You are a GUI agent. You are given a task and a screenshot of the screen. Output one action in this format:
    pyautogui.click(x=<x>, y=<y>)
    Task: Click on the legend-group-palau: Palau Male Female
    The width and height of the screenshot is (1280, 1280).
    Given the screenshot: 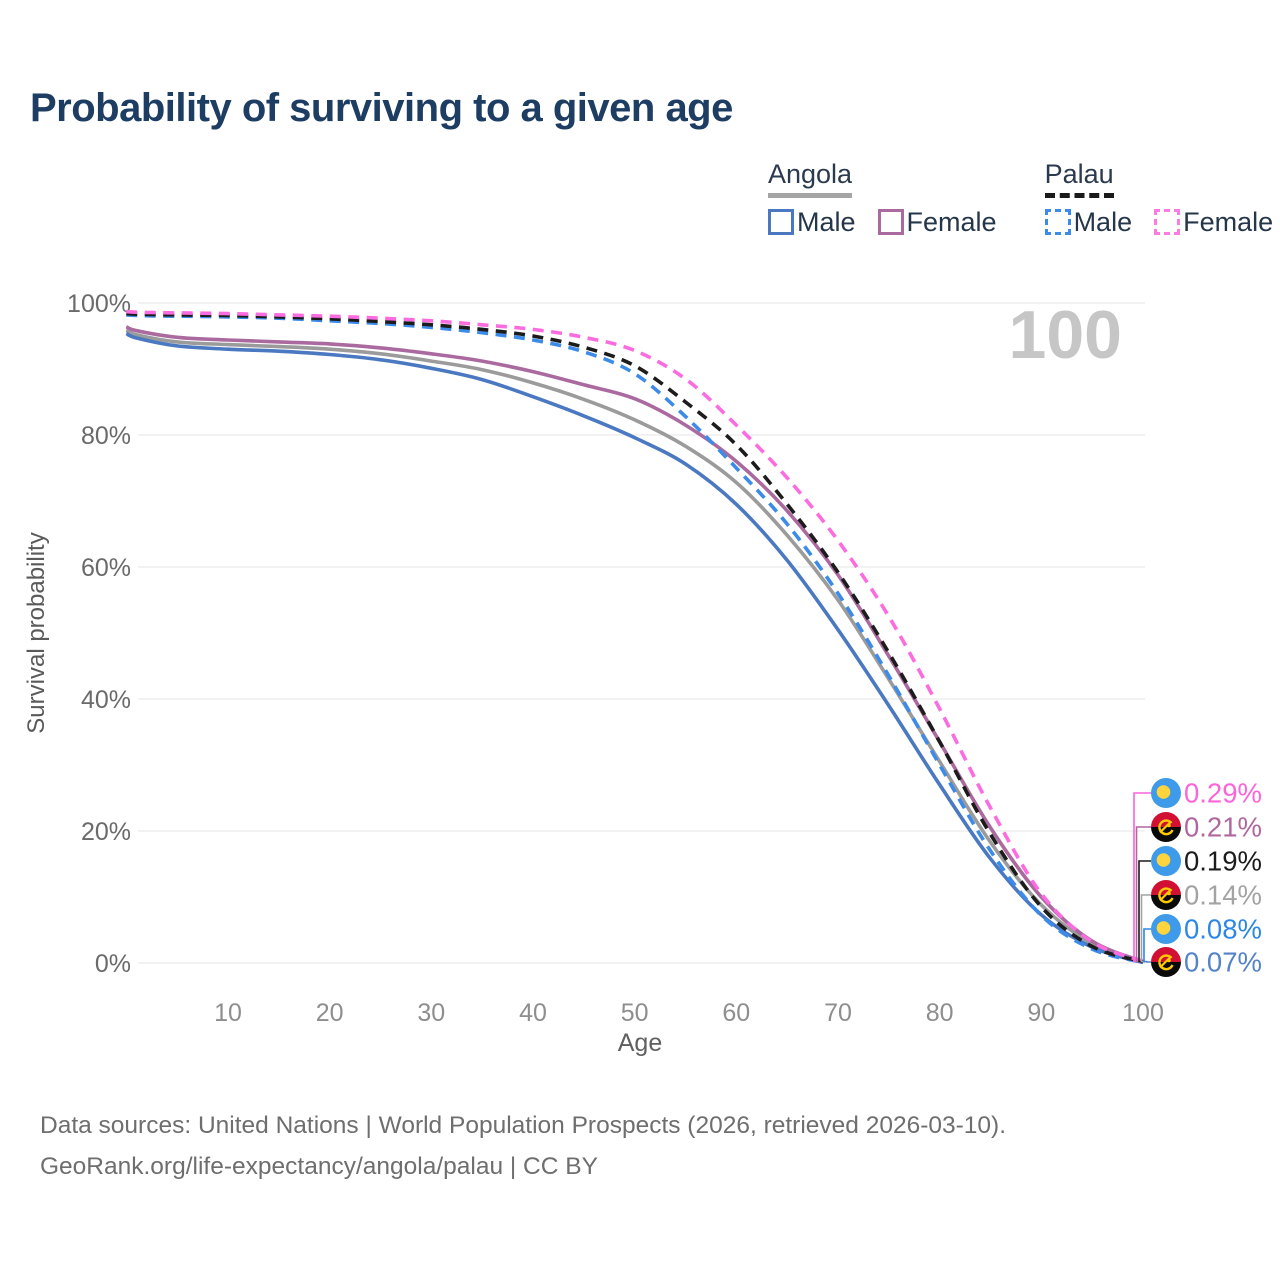 What is the action you would take?
    pyautogui.click(x=1158, y=198)
    